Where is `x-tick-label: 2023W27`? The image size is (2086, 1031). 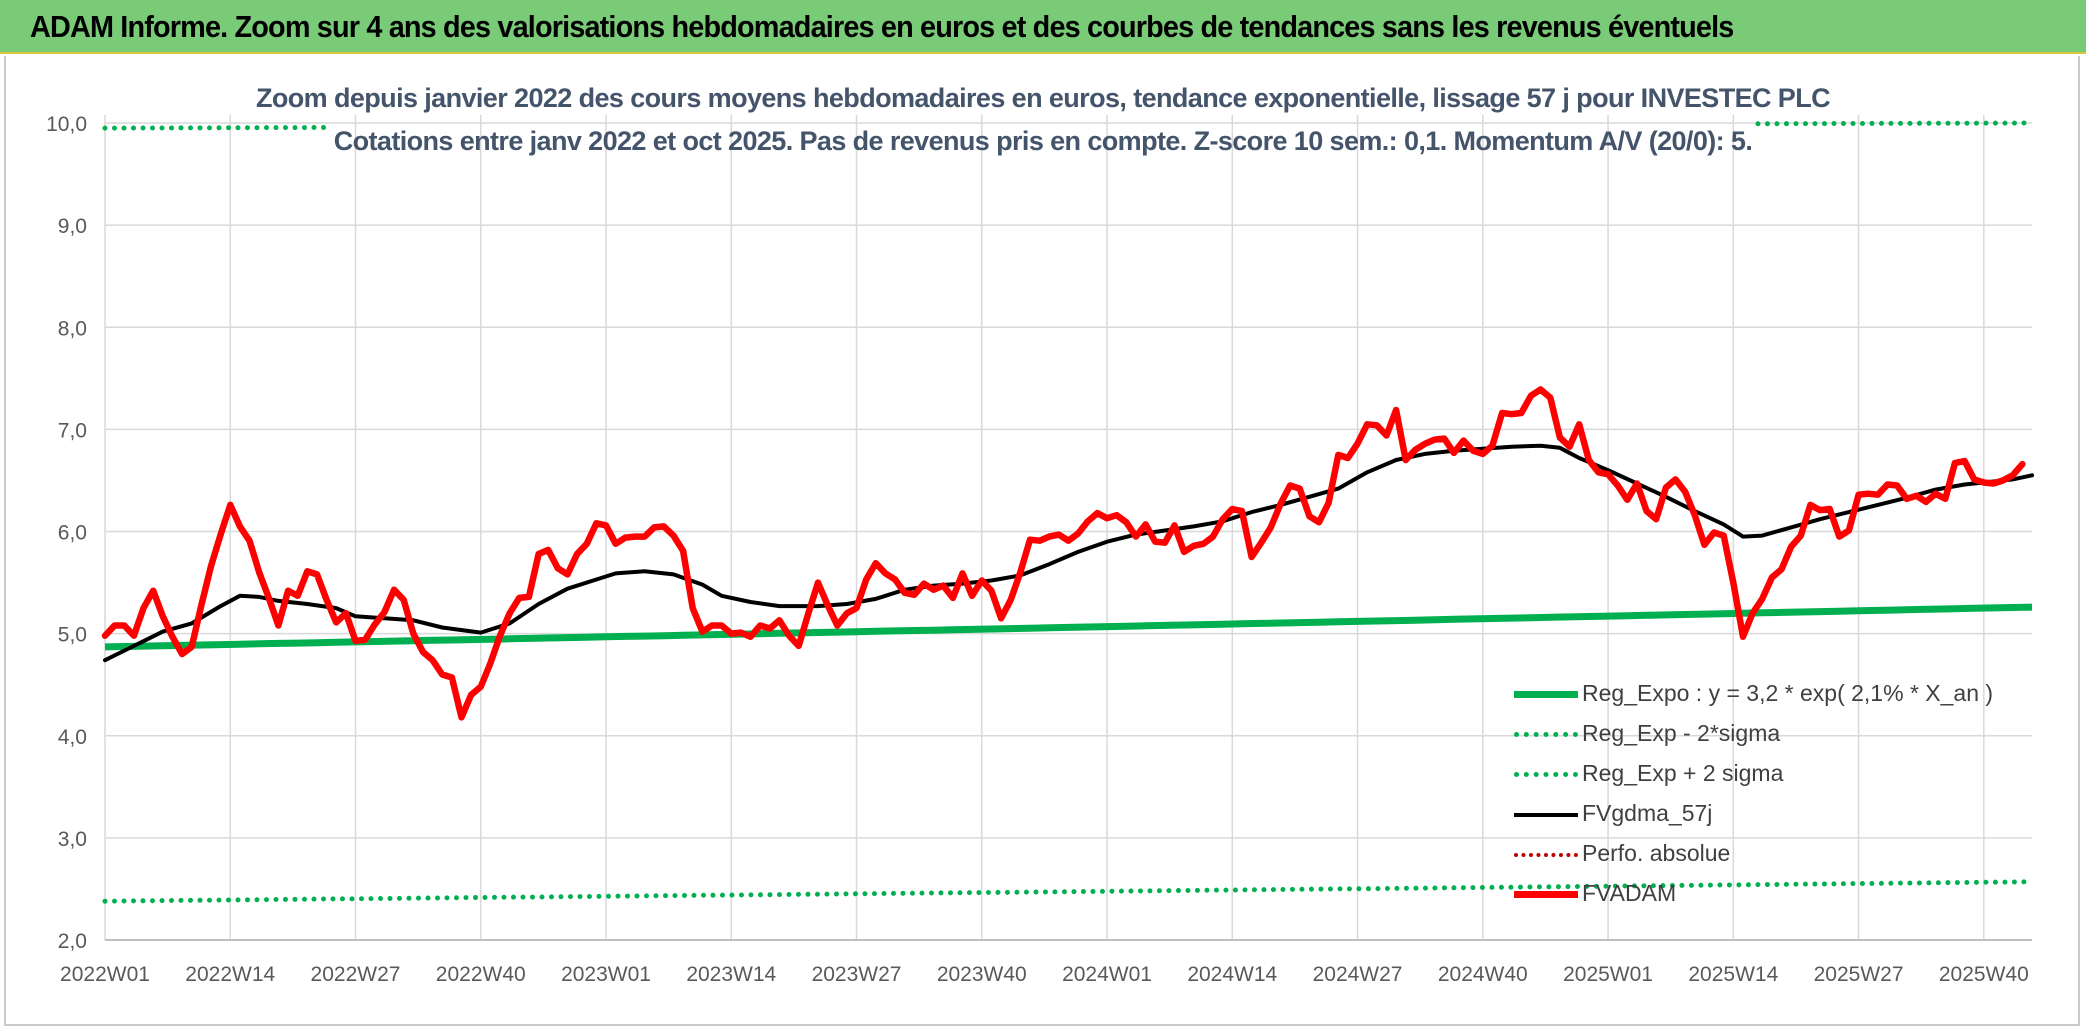 x-tick-label: 2023W27 is located at coordinates (857, 974).